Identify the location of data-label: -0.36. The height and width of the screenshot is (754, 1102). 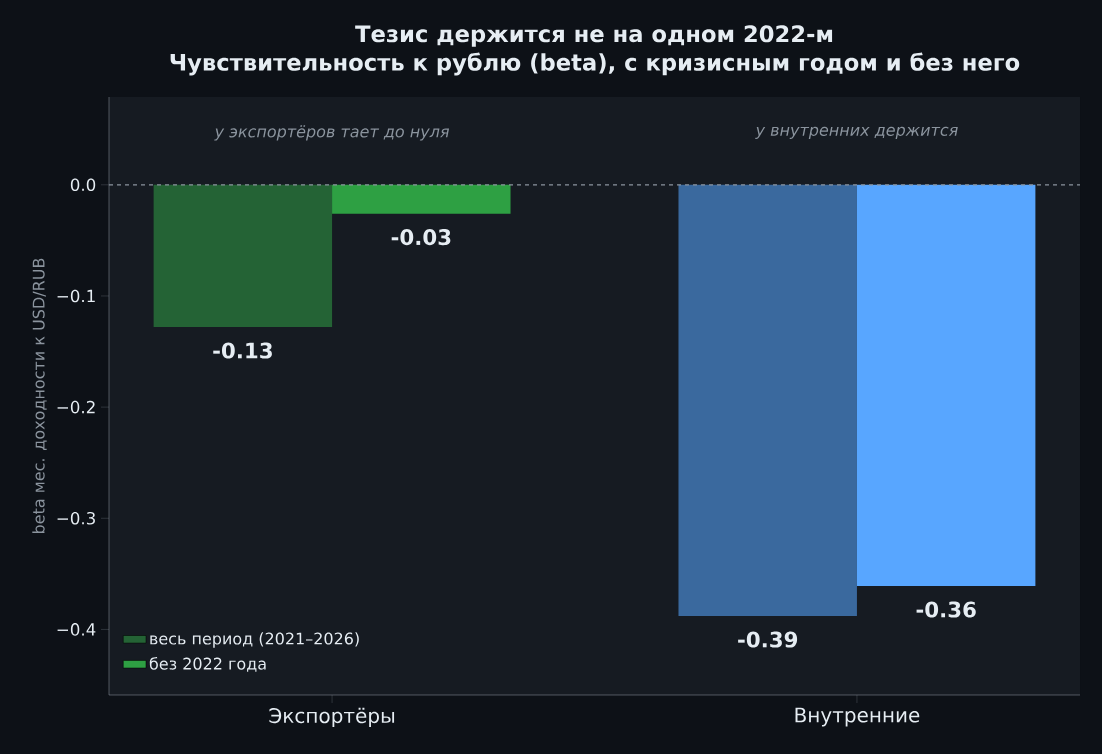
(946, 609).